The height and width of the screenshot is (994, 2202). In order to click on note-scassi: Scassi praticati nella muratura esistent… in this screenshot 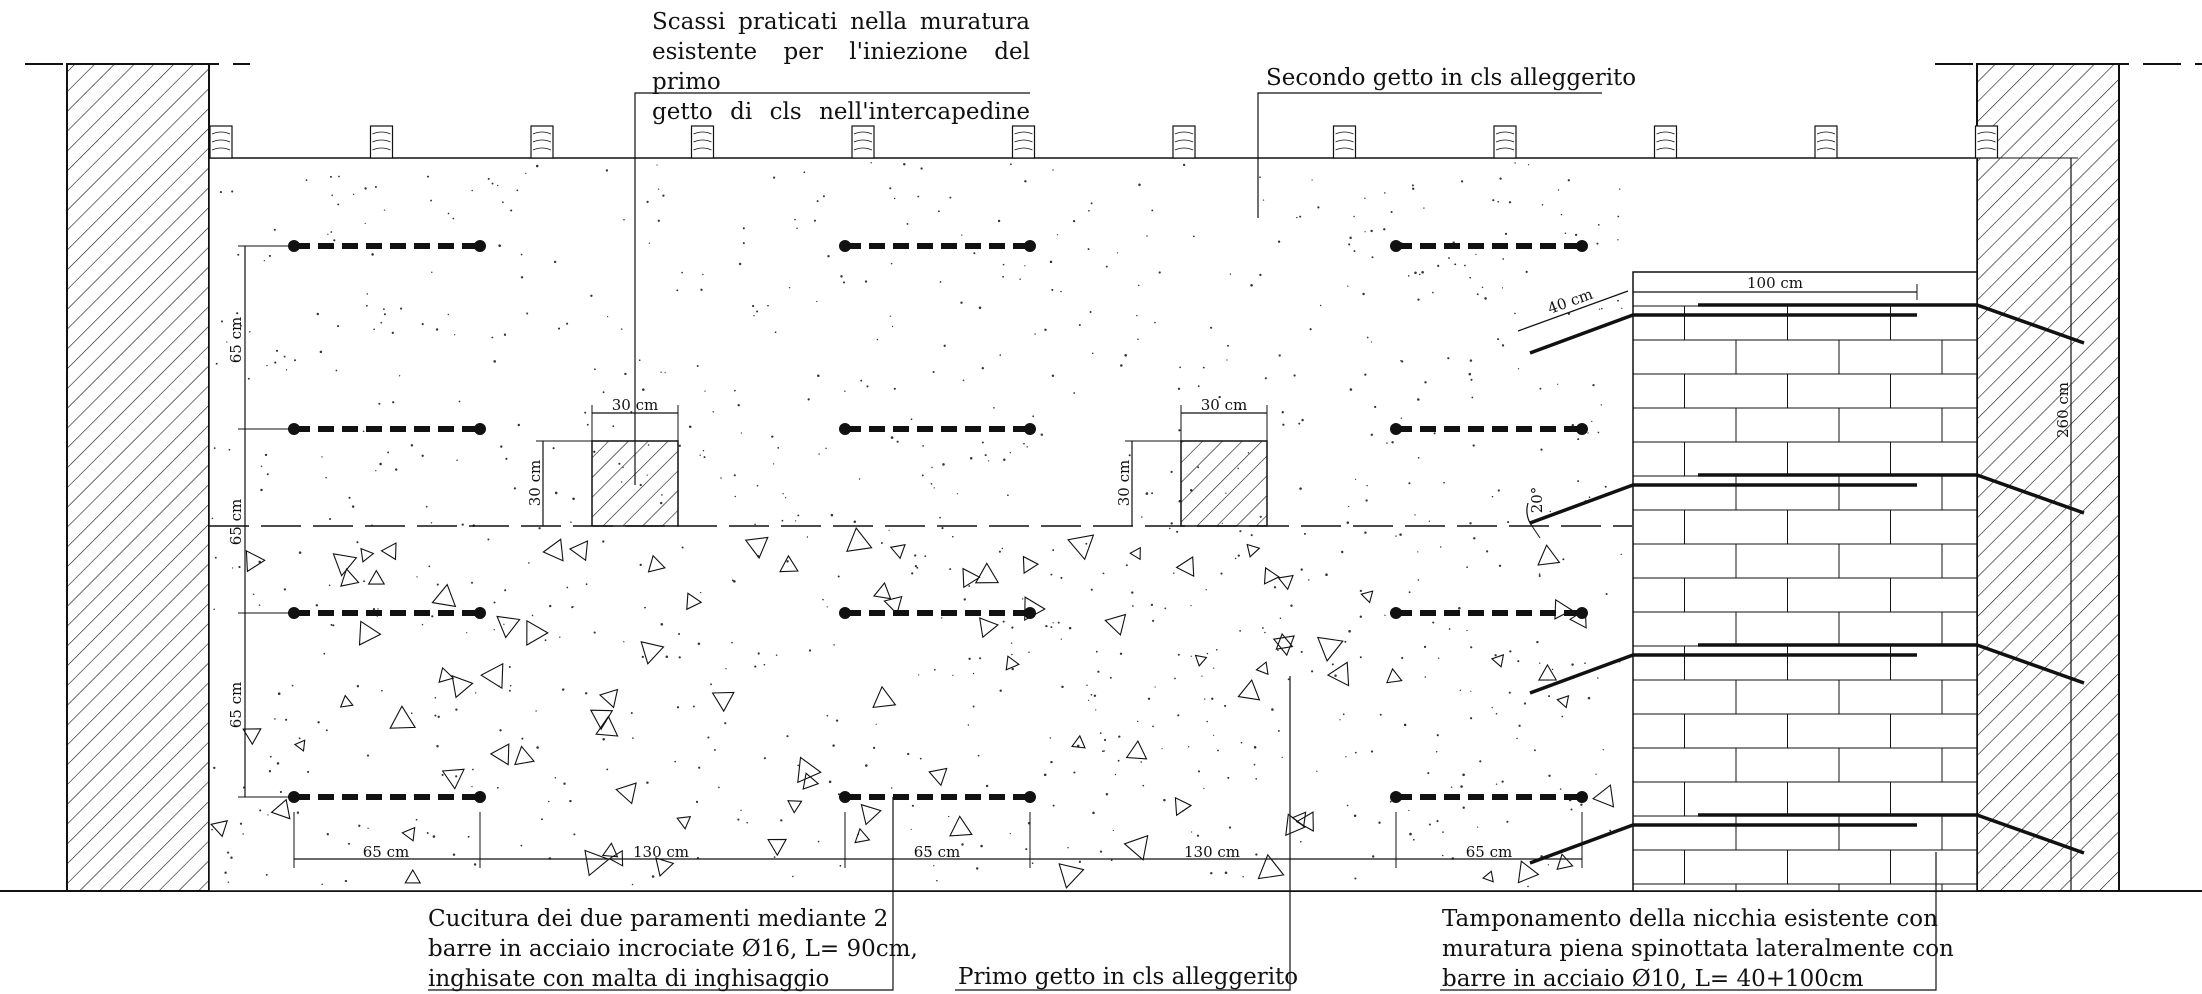, I will do `click(841, 67)`.